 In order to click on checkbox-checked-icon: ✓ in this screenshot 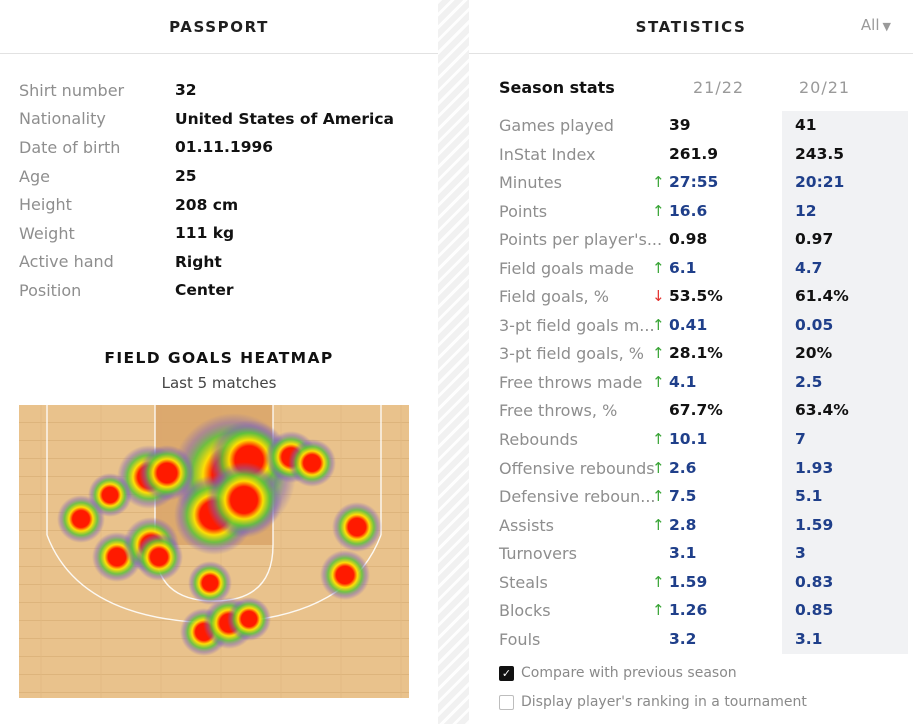, I will do `click(506, 673)`.